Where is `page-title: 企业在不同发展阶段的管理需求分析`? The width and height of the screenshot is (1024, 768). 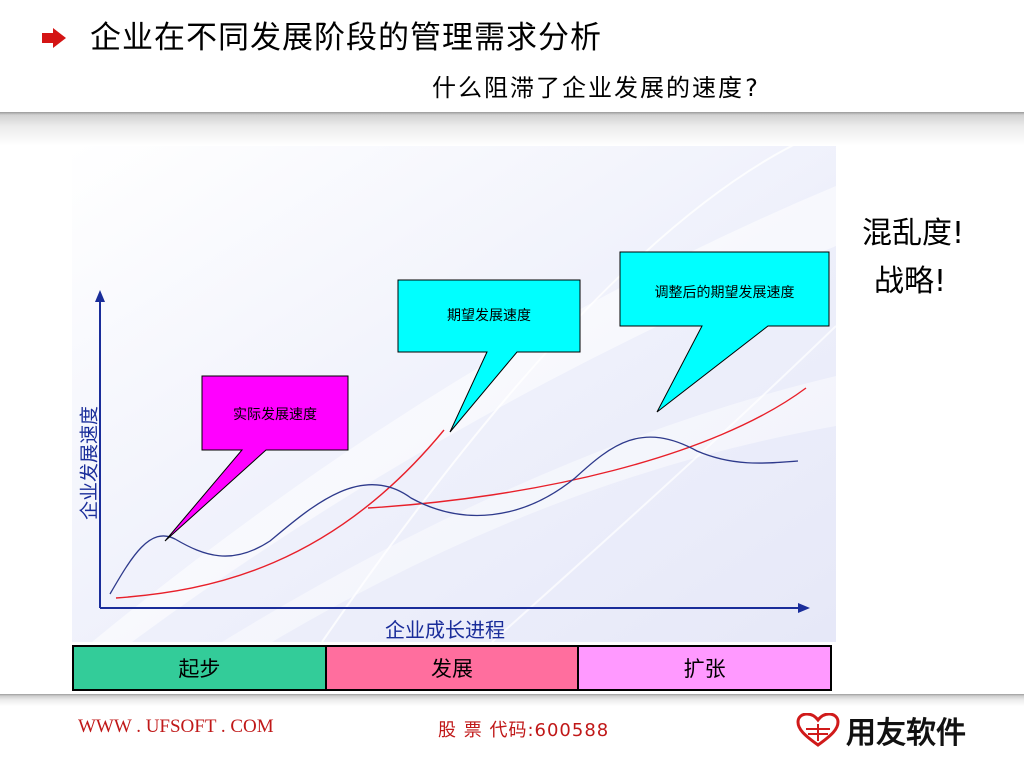
page-title: 企业在不同发展阶段的管理需求分析 is located at coordinates (346, 38).